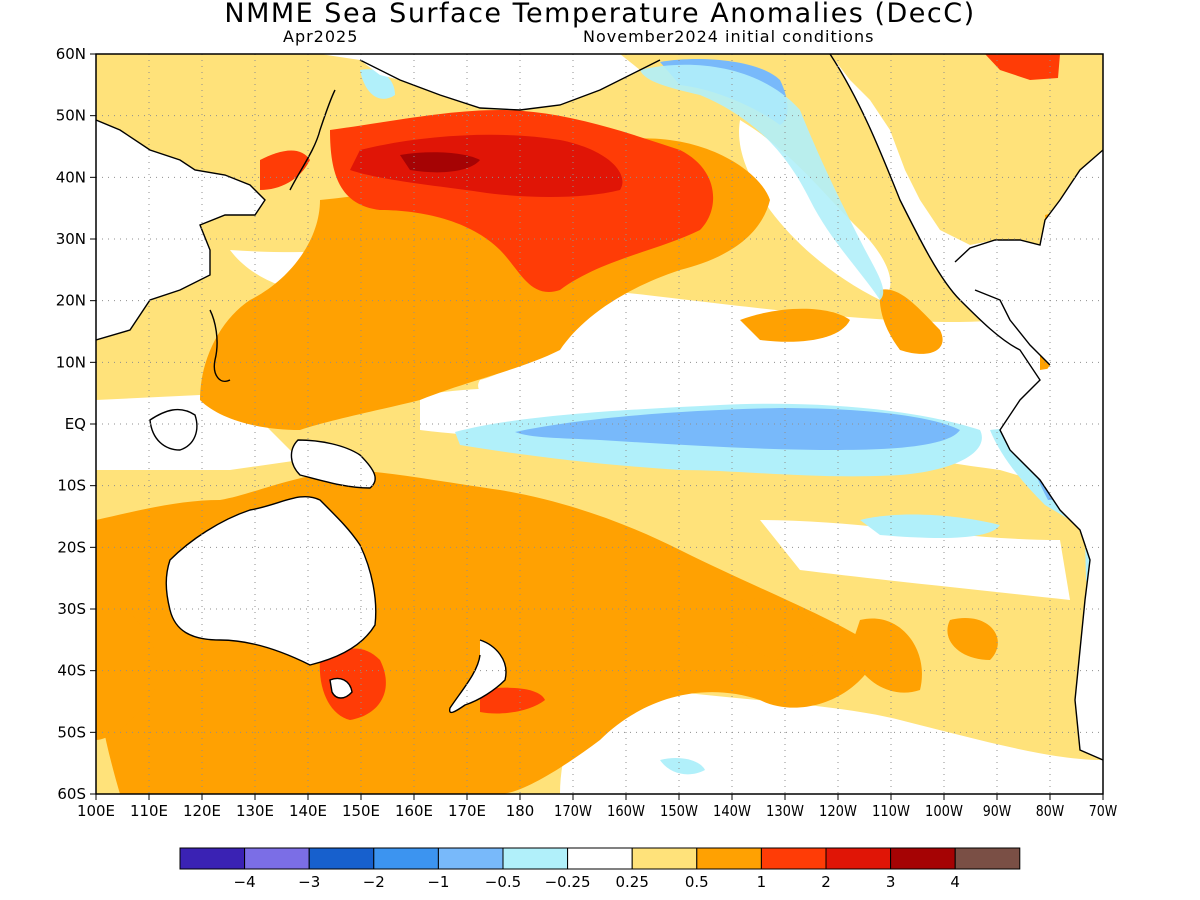 This screenshot has width=1200, height=900. What do you see at coordinates (1022, 67) in the screenshot?
I see `anomaly-red-hudson` at bounding box center [1022, 67].